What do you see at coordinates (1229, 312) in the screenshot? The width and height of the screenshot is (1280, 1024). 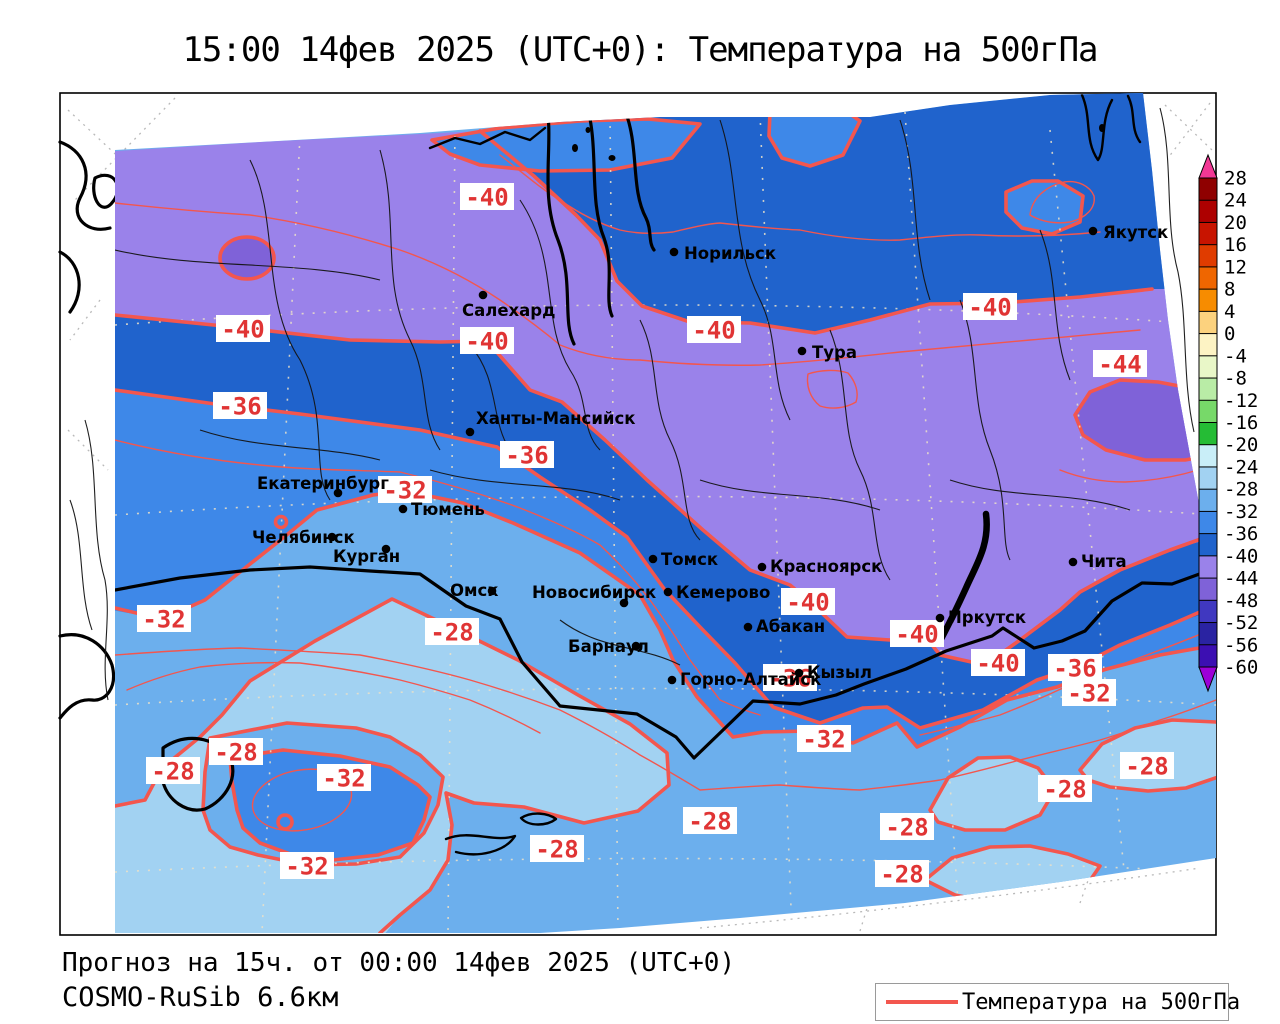 I see `colorbar-tick: 4` at bounding box center [1229, 312].